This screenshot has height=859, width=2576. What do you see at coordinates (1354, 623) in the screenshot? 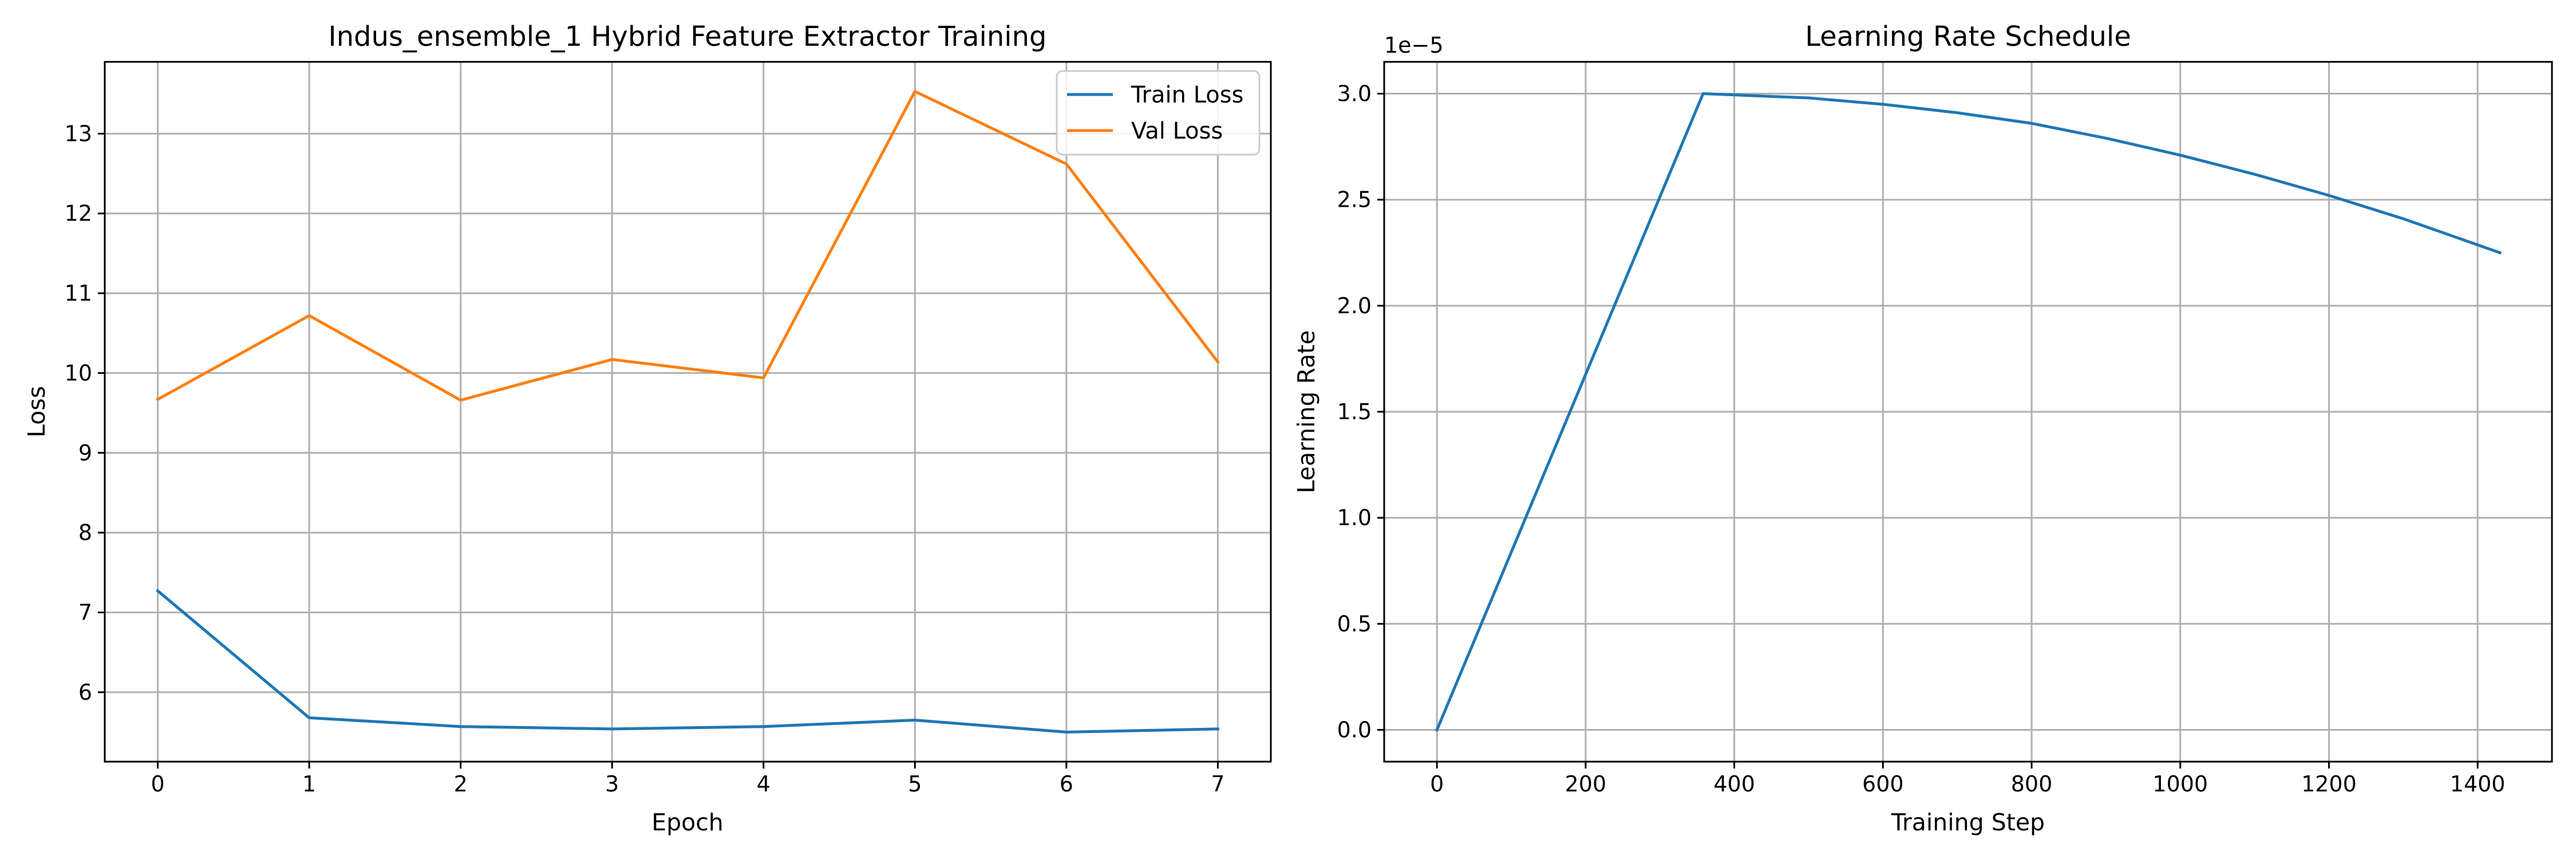
I see `lr-y-tick-label: 0.5` at bounding box center [1354, 623].